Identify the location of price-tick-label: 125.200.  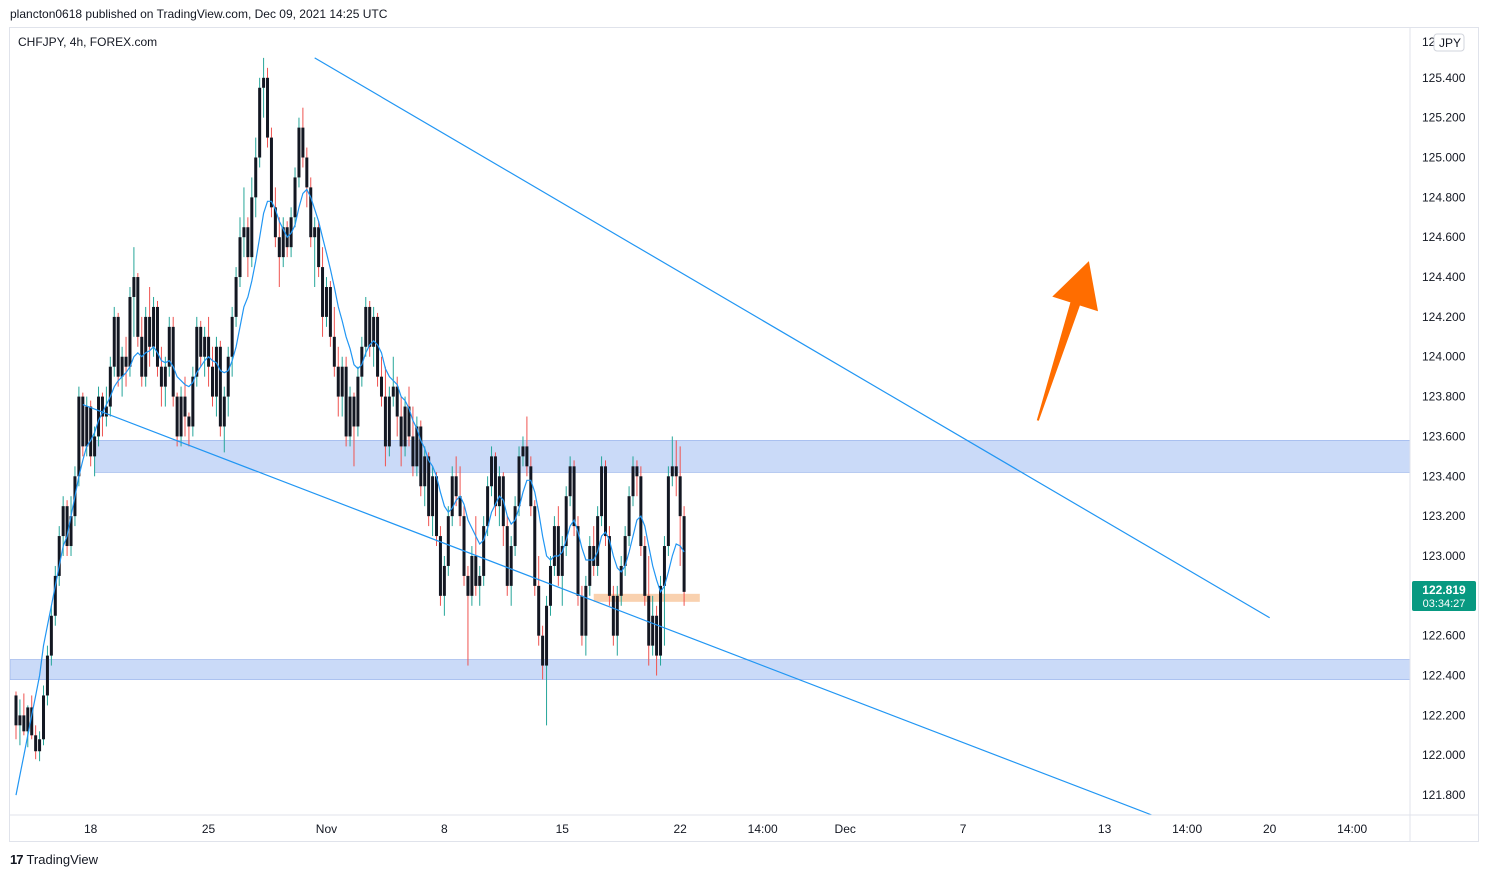
(1444, 118).